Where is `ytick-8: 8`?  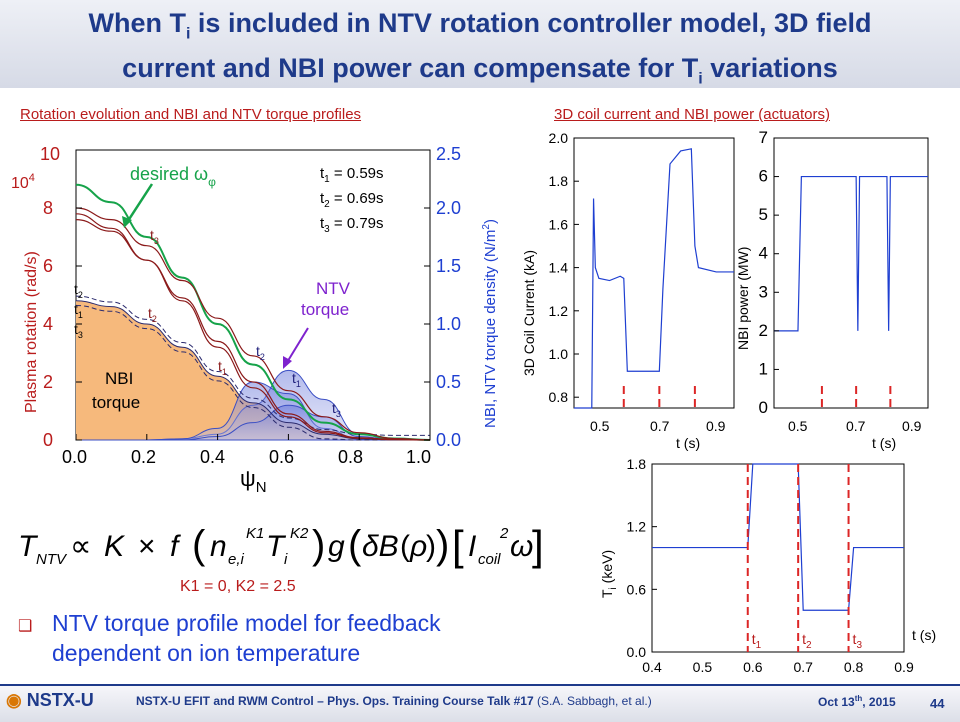
ytick-8: 8 is located at coordinates (48, 208).